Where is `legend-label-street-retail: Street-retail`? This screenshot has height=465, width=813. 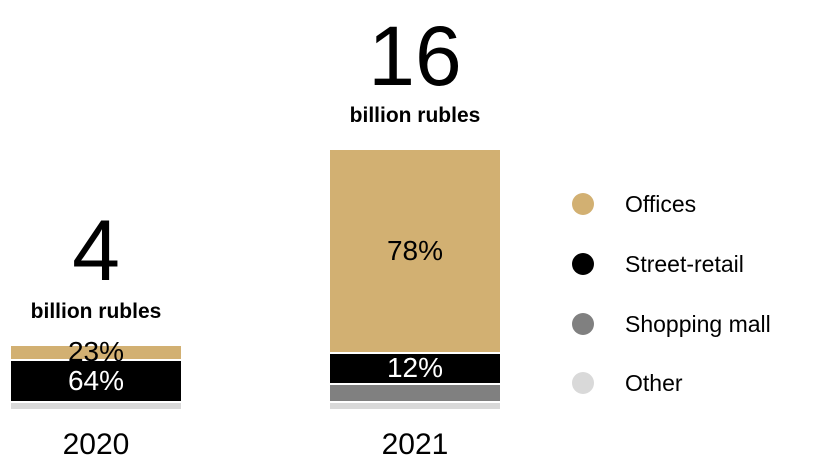 legend-label-street-retail: Street-retail is located at coordinates (684, 263).